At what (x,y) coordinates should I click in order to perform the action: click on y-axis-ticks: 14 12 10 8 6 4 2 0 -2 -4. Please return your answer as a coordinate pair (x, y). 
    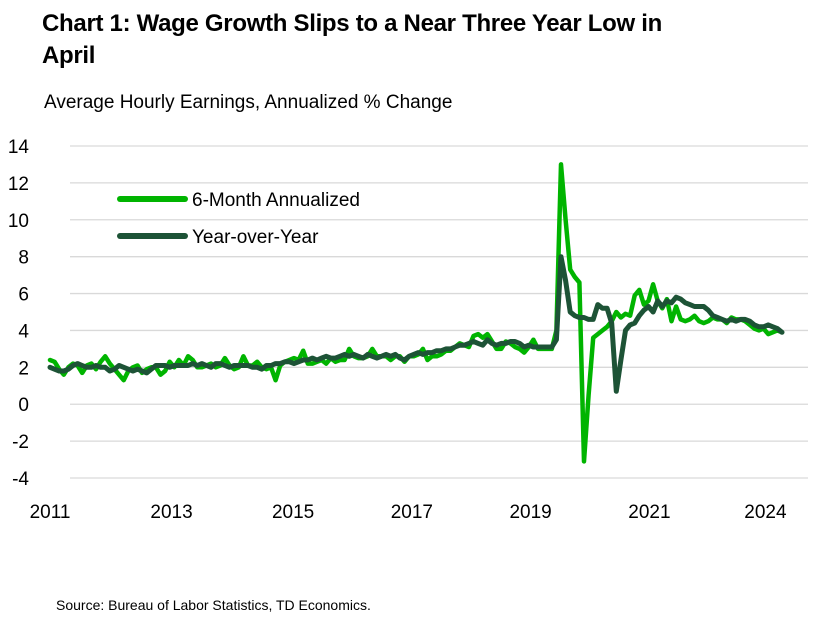
    Looking at the image, I should click on (19, 313).